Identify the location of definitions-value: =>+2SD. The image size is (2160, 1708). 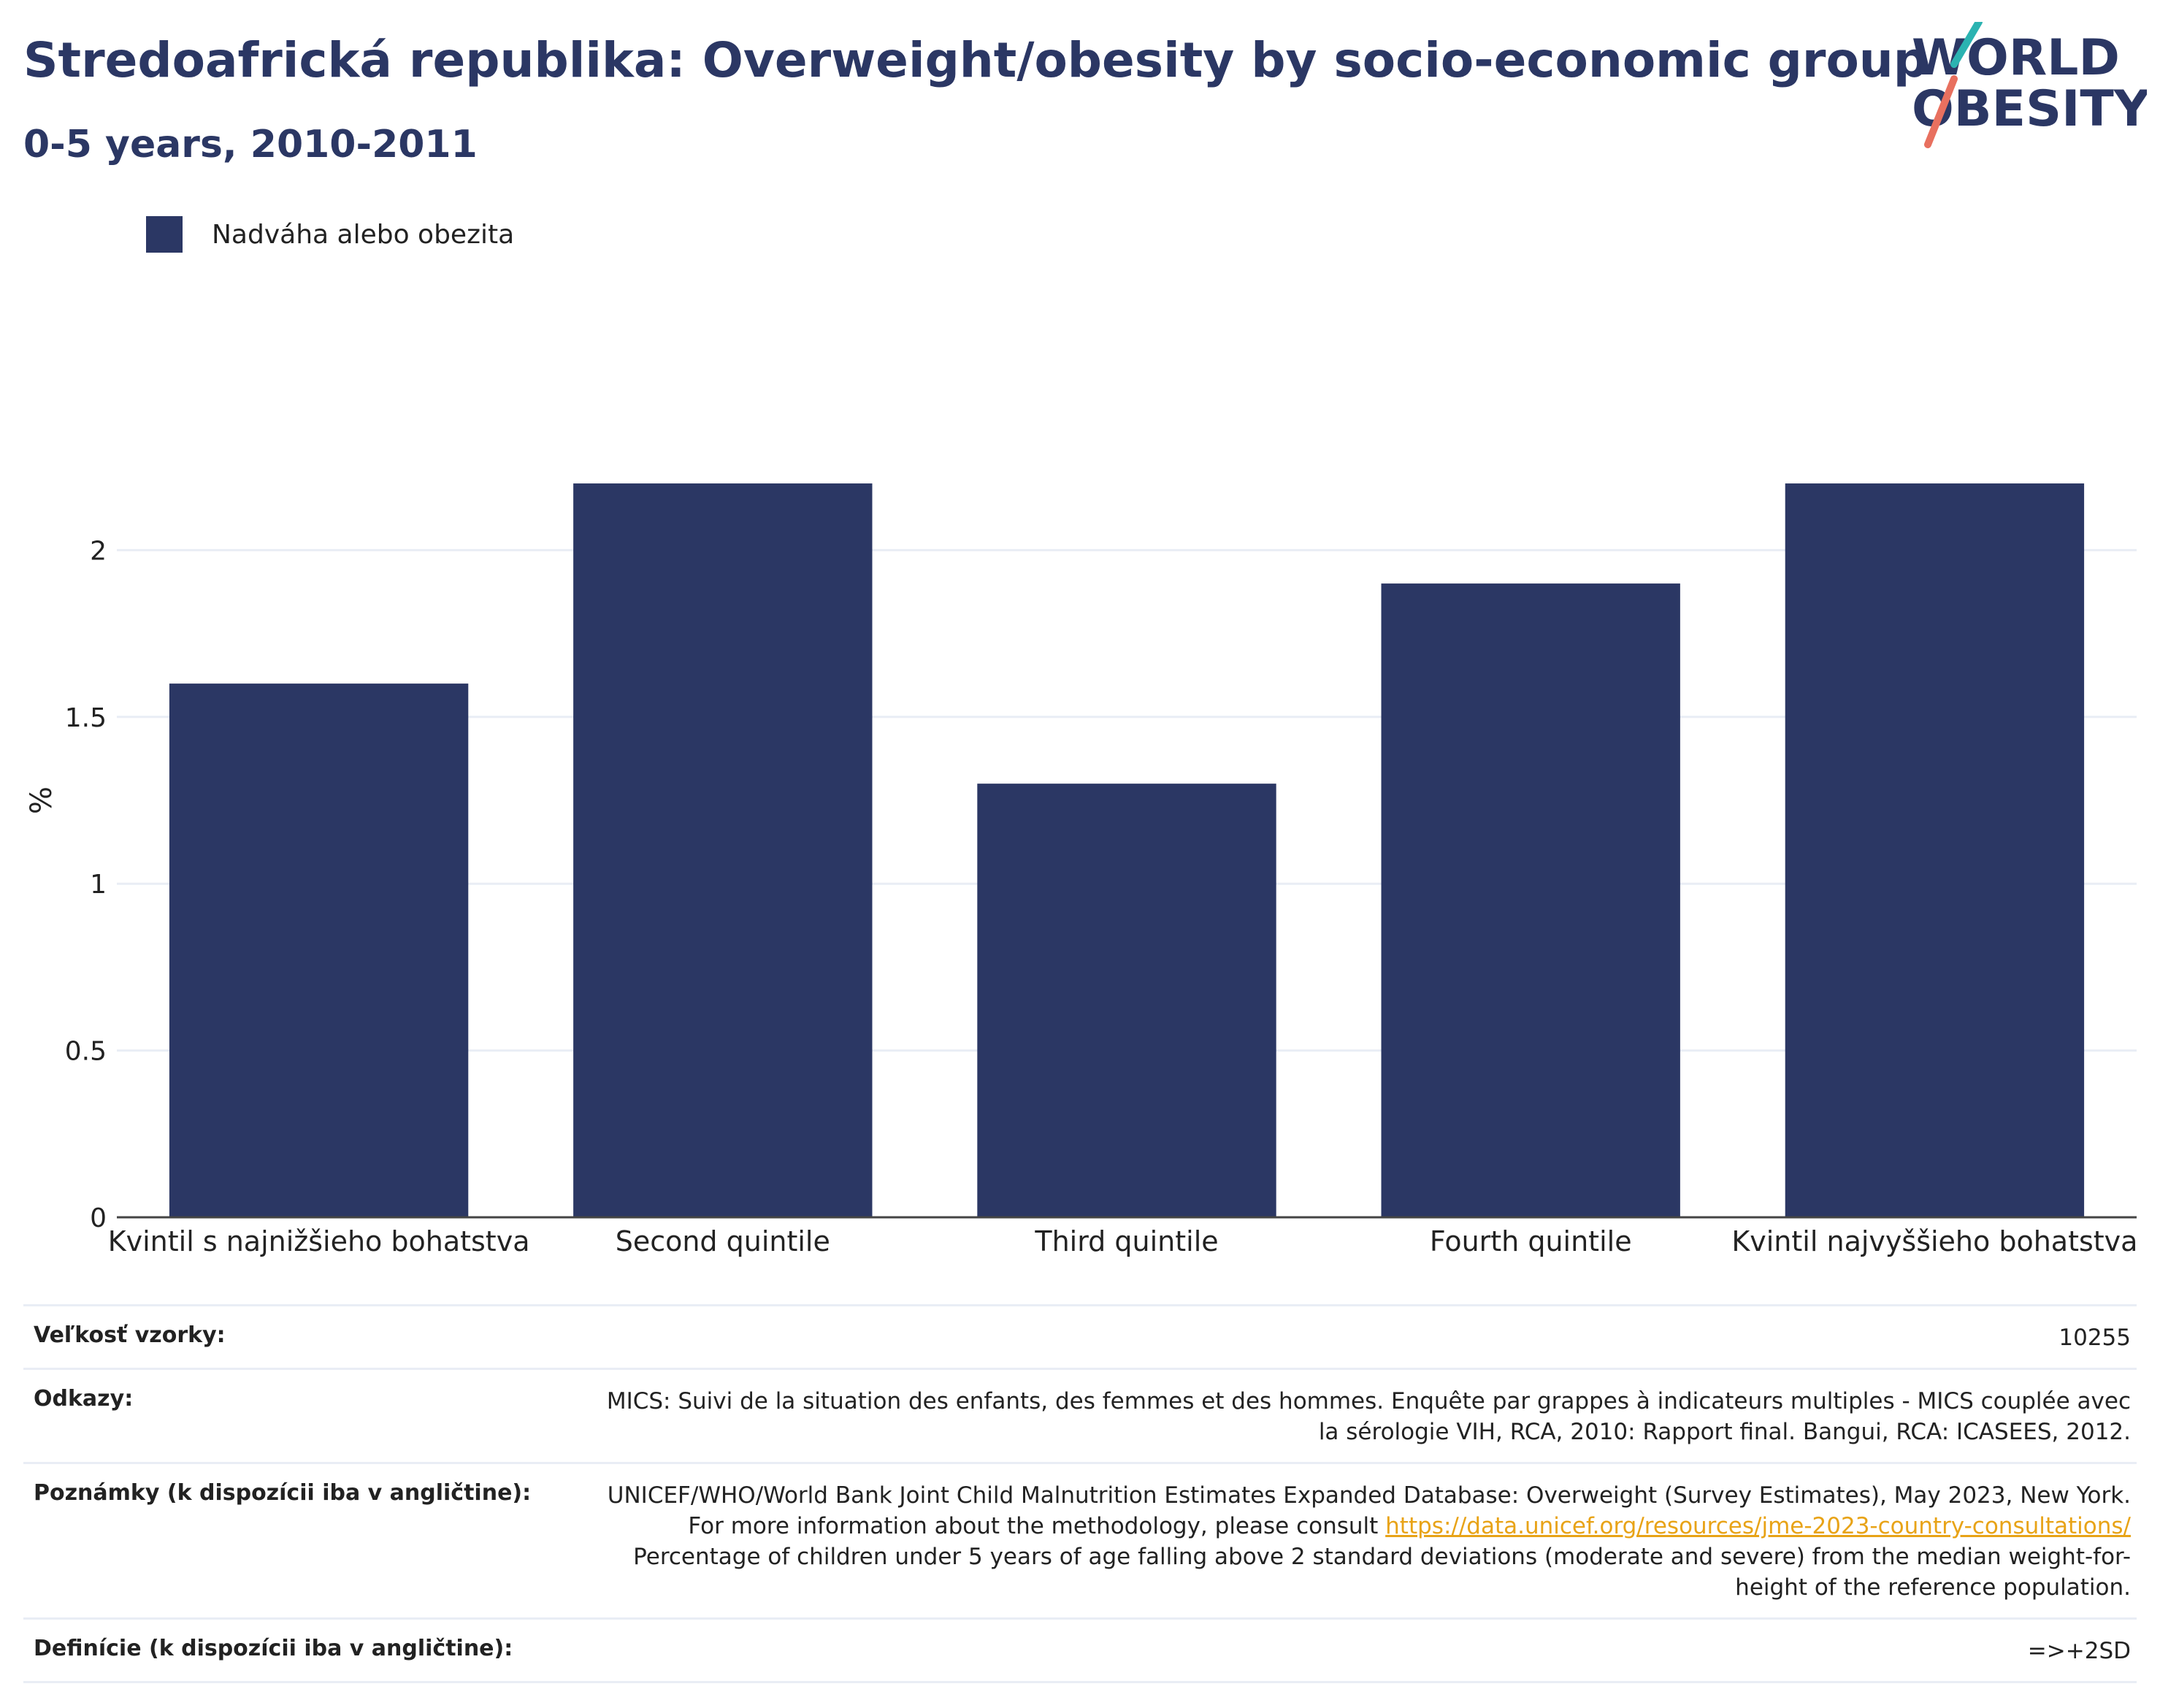
(2079, 1651).